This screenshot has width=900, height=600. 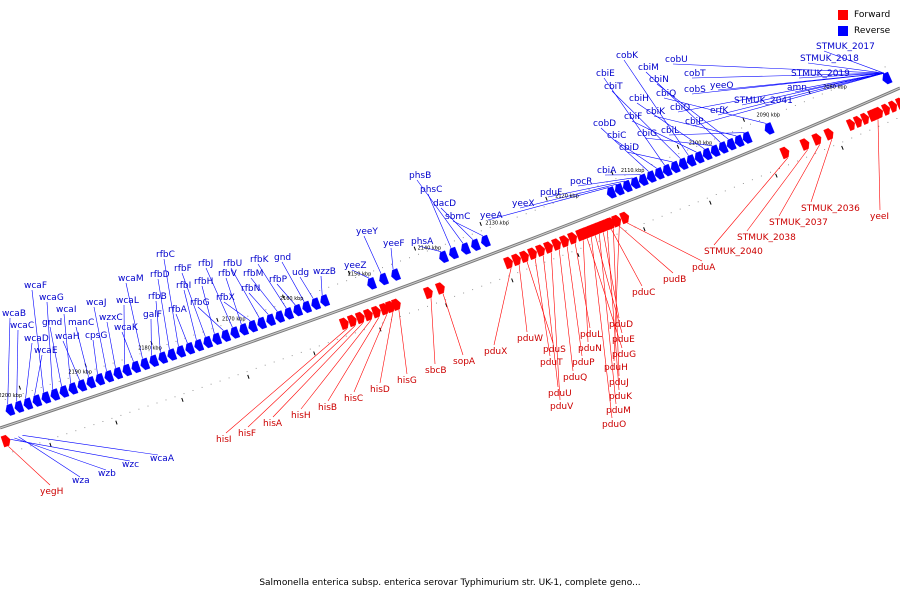 I want to click on gene-label-cbie: cbiE, so click(x=605, y=74).